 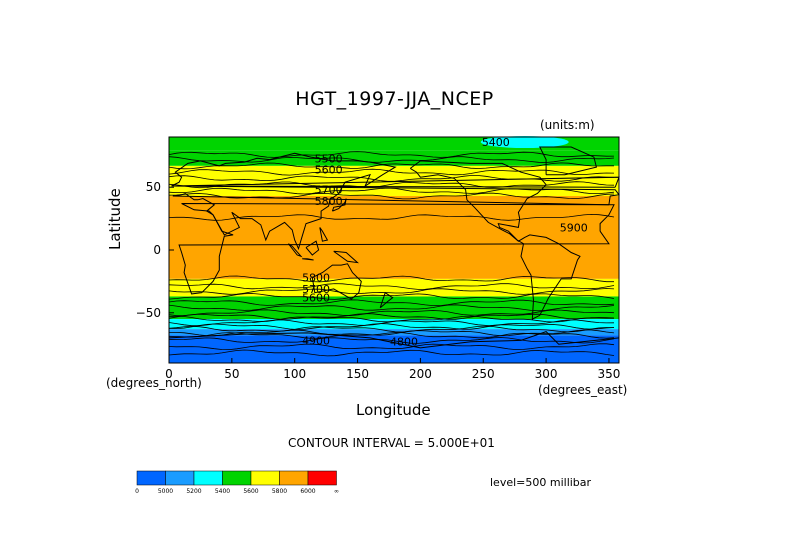 I want to click on y-tick-label: 50, so click(x=153, y=187).